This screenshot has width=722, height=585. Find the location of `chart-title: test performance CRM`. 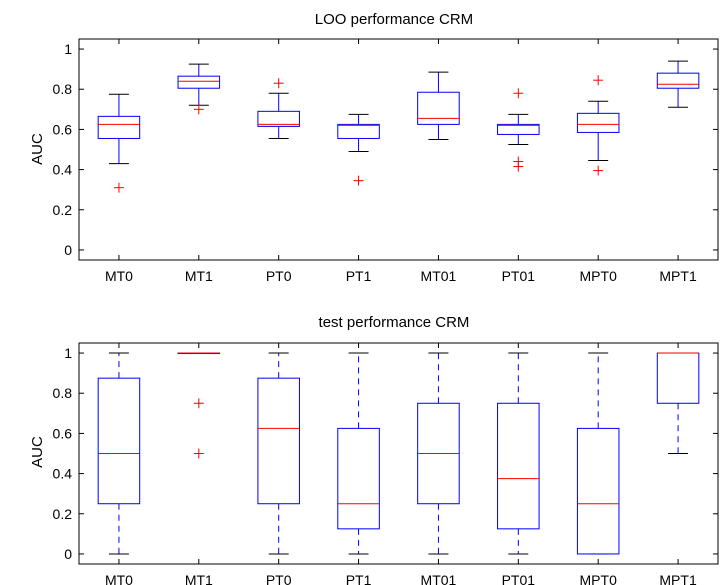

chart-title: test performance CRM is located at coordinates (394, 322).